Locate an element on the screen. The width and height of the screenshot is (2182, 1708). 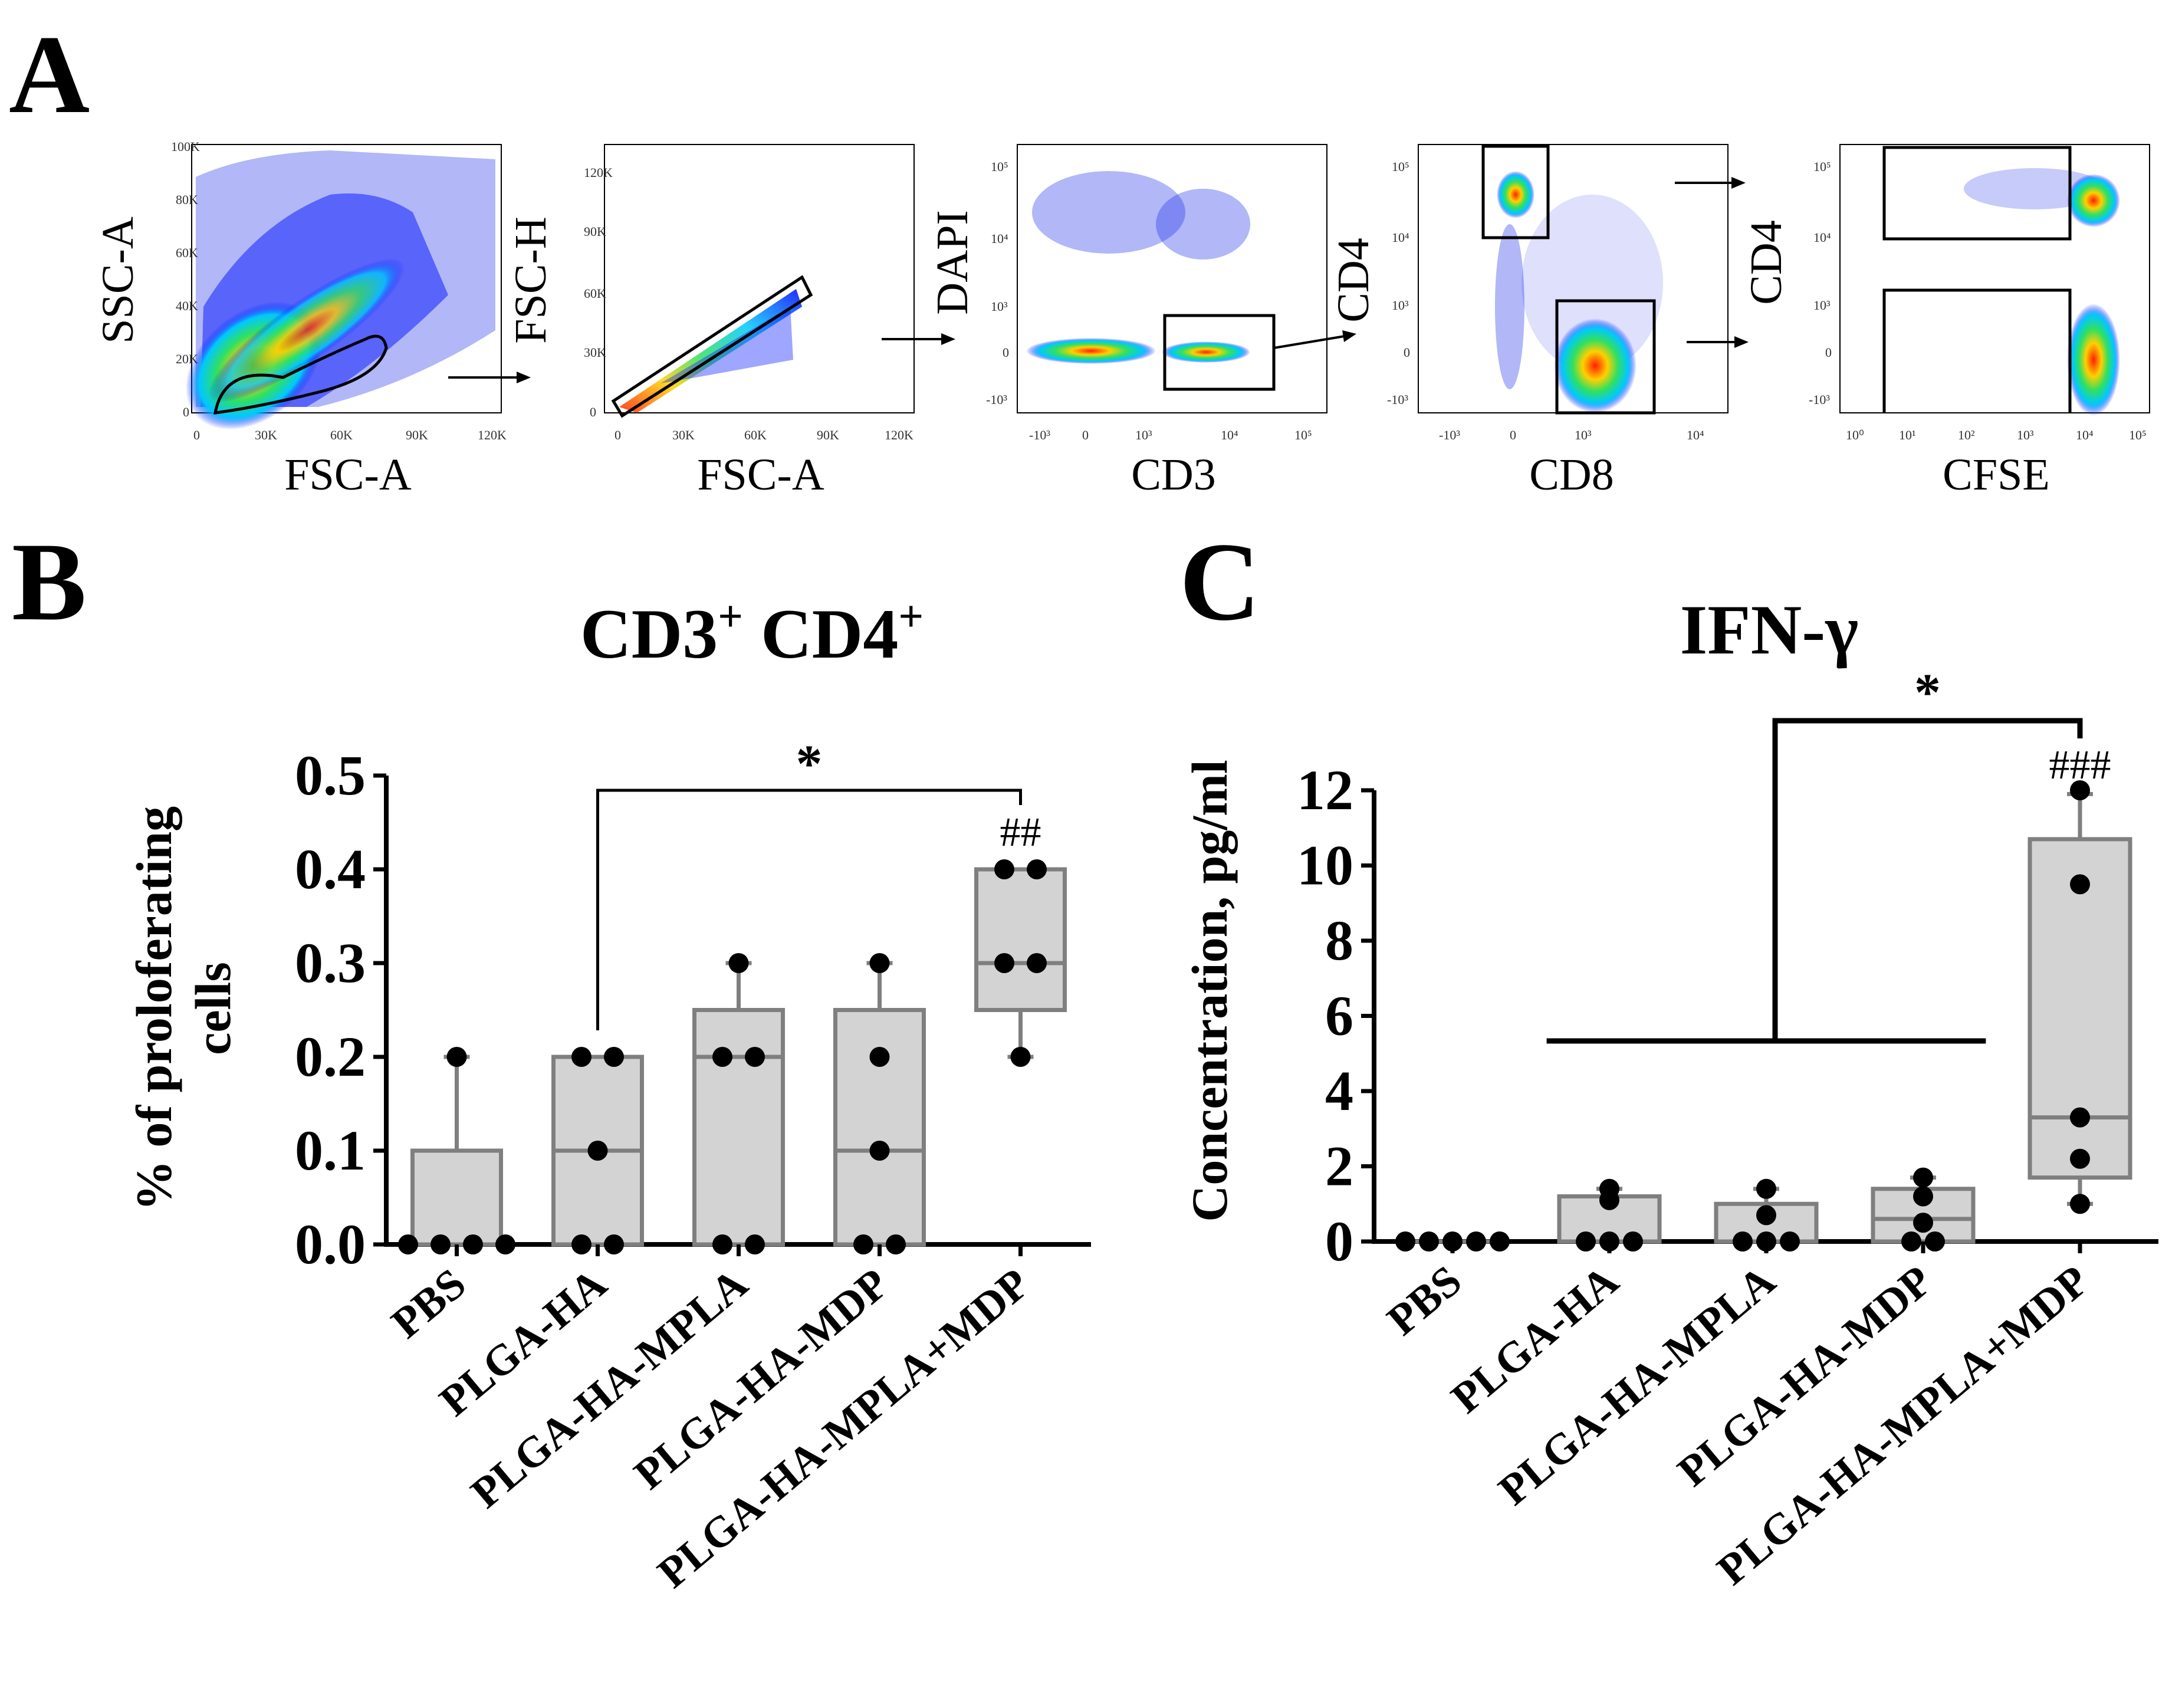
y-axis-label: FSC-H is located at coordinates (531, 279).